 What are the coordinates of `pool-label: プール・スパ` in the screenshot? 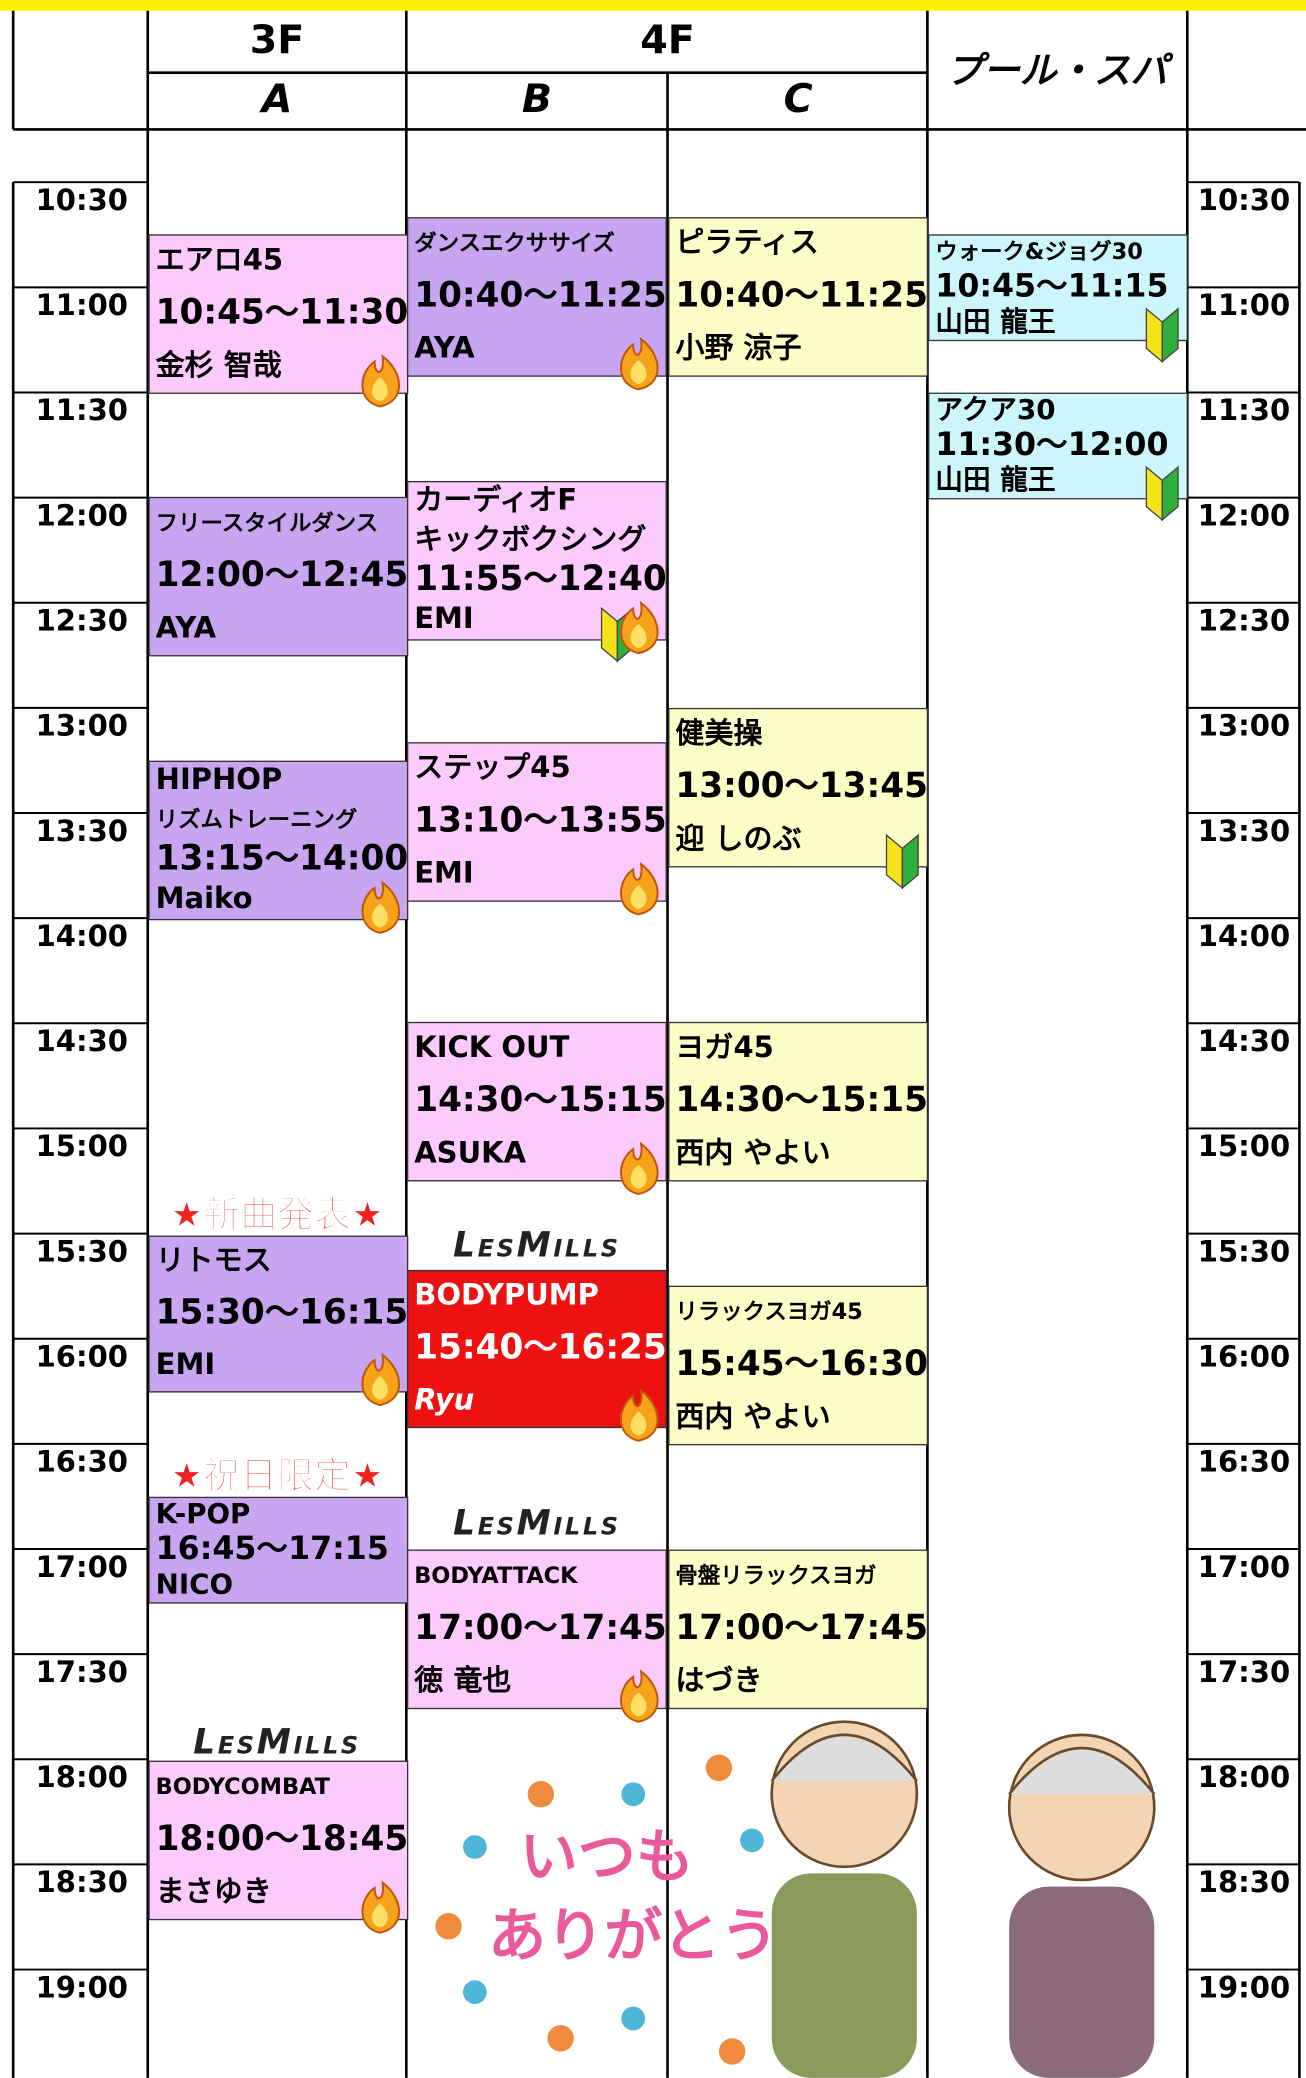 It's located at (1060, 70).